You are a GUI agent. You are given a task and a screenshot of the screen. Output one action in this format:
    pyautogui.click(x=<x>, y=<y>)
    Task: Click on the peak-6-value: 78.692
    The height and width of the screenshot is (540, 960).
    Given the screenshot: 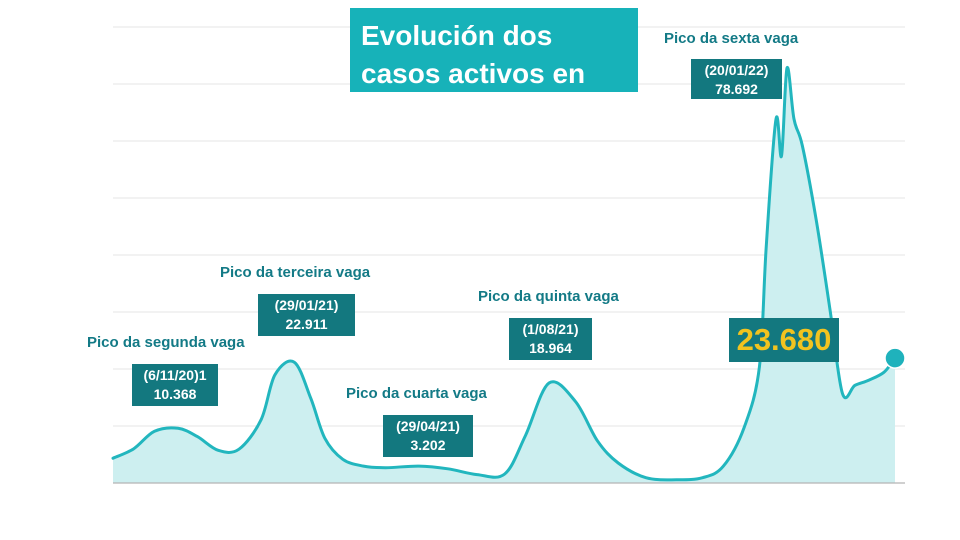 What is the action you would take?
    pyautogui.click(x=736, y=89)
    